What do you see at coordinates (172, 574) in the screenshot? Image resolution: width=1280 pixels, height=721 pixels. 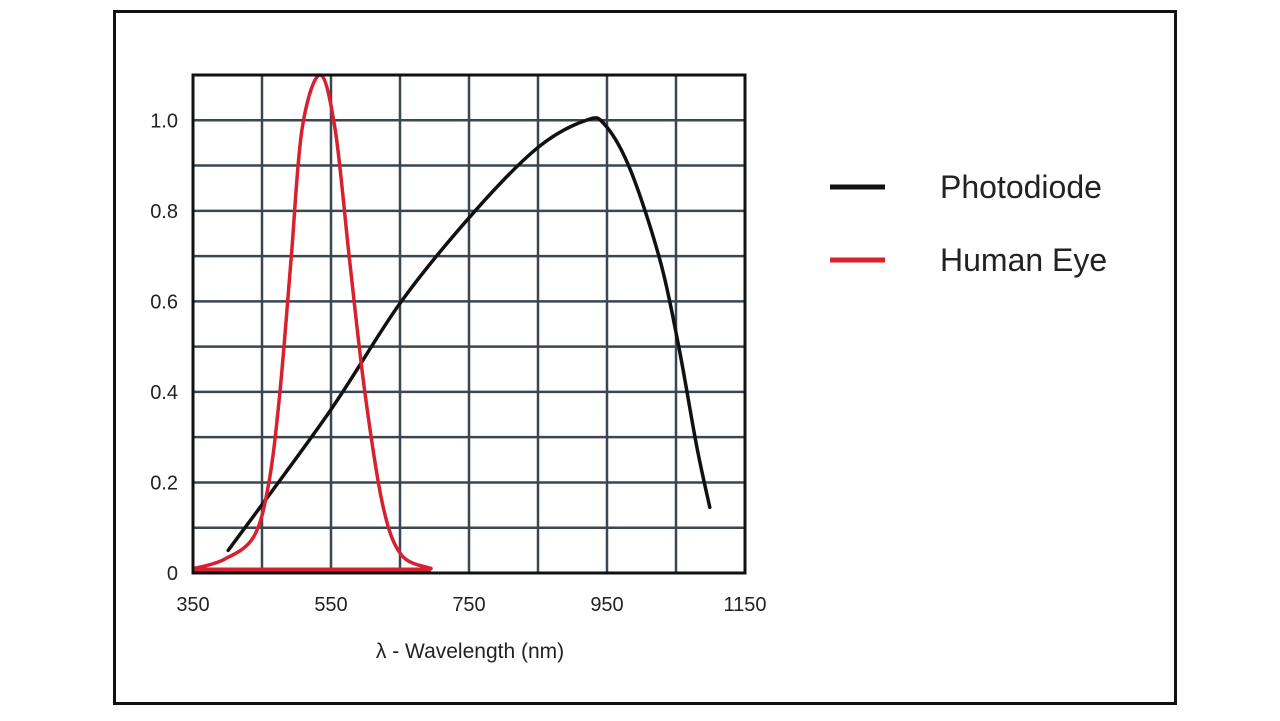 I see `y-tick-label: 0` at bounding box center [172, 574].